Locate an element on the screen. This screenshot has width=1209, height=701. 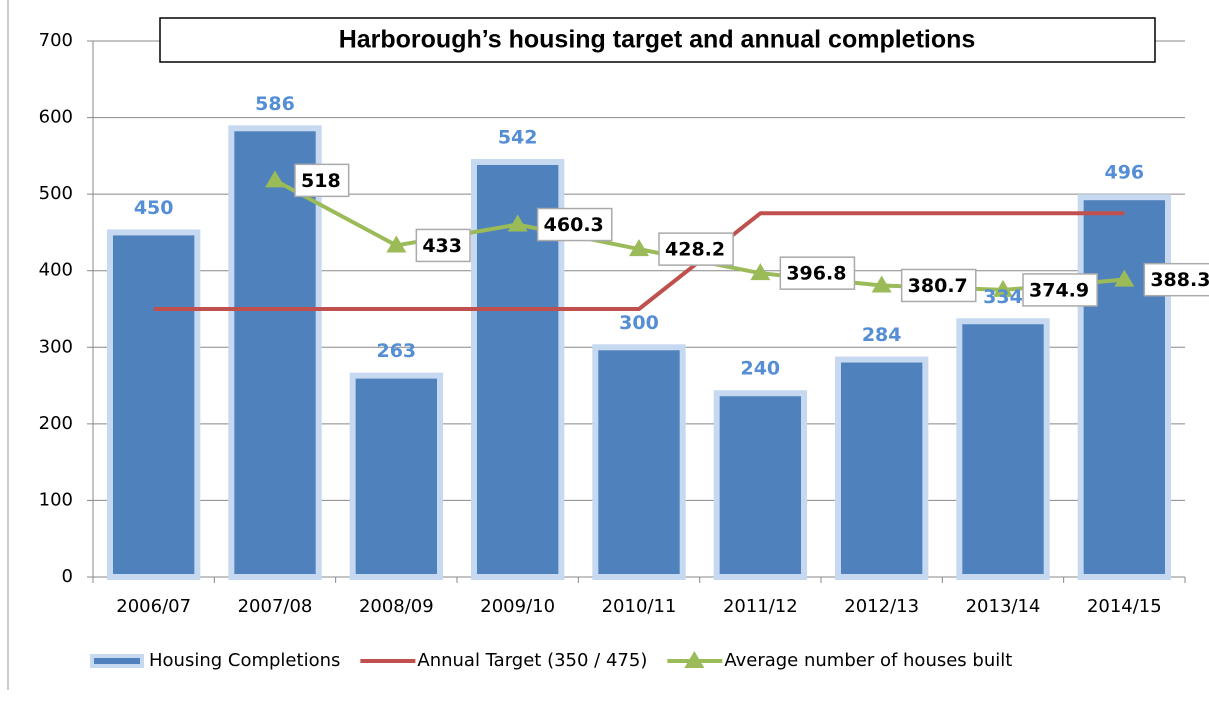
data-label: 518 is located at coordinates (321, 181).